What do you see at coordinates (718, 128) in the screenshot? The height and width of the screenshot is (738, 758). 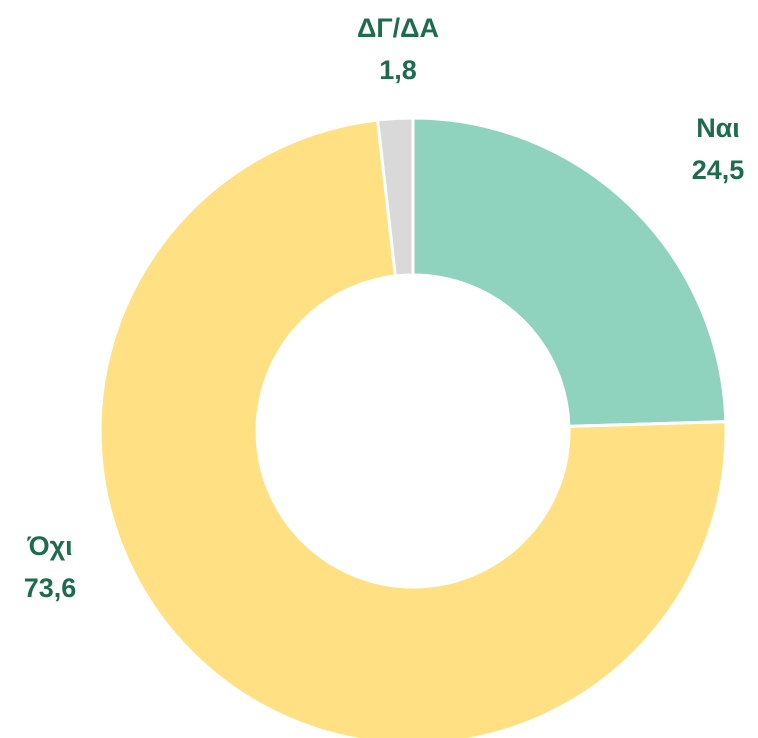 I see `category-label: Ναι` at bounding box center [718, 128].